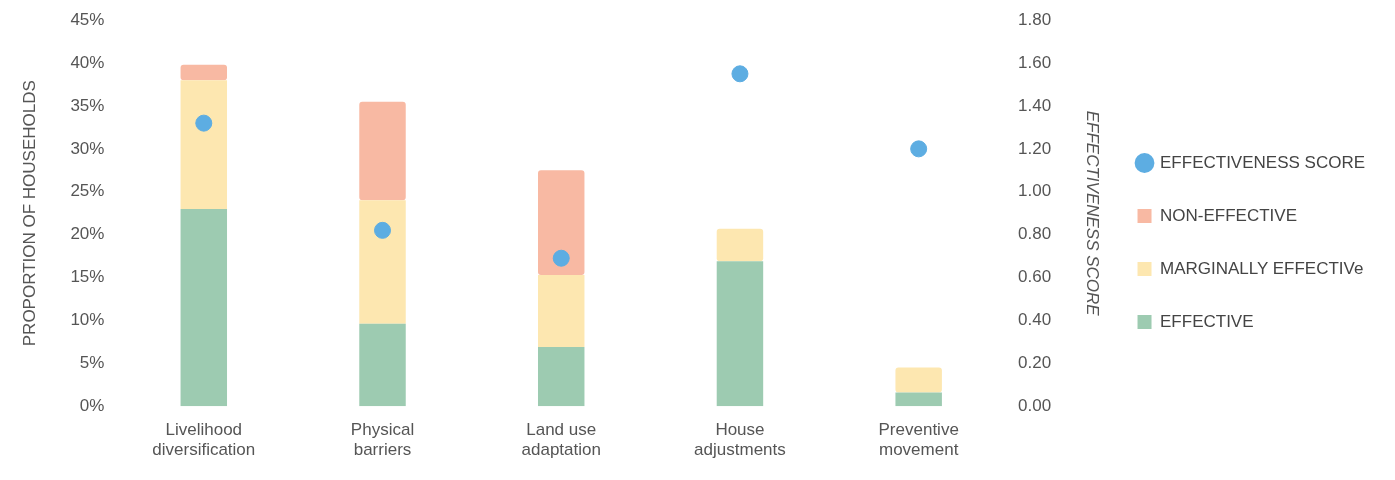 The height and width of the screenshot is (480, 1395). I want to click on y-tick-label: 25%, so click(87, 191).